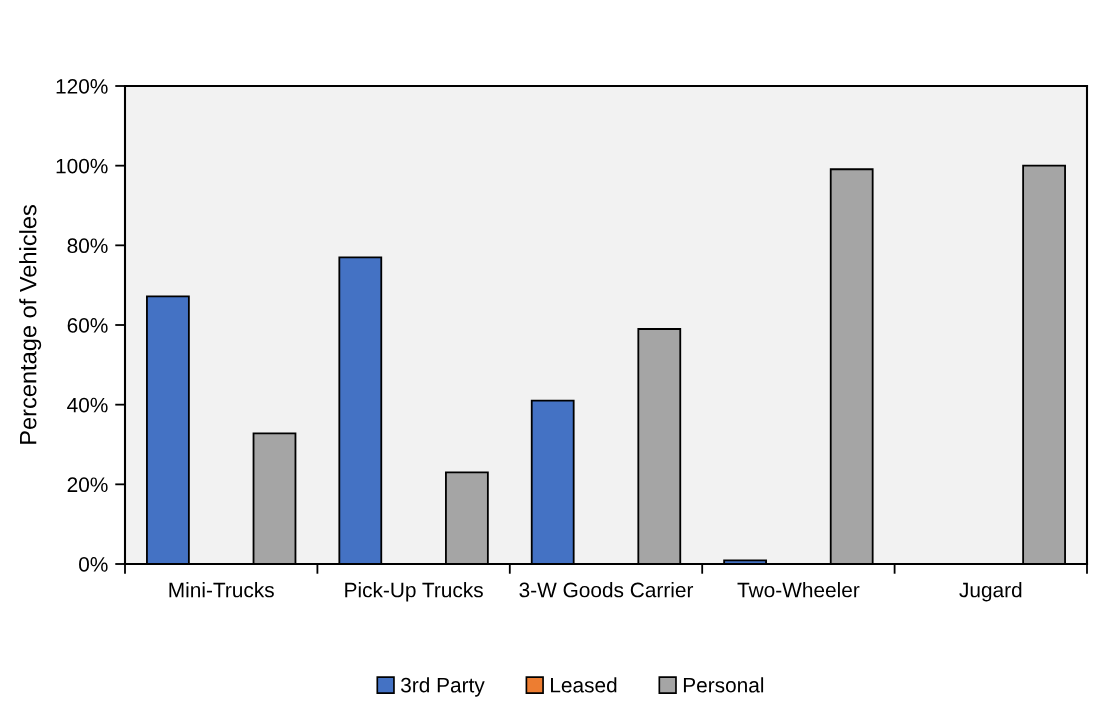 The image size is (1115, 720). Describe the element at coordinates (414, 592) in the screenshot. I see `x-tick-label: Pick-Up Trucks` at that location.